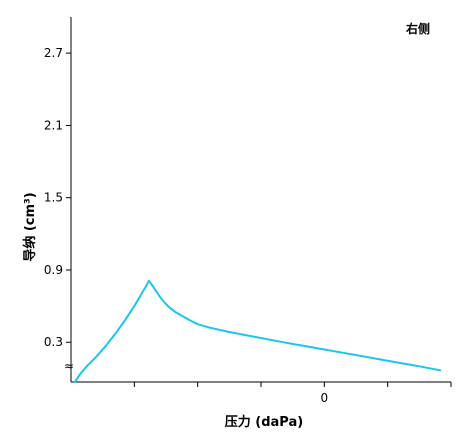 The height and width of the screenshot is (447, 465). I want to click on x-axis-title: 压力 (daPa), so click(264, 422).